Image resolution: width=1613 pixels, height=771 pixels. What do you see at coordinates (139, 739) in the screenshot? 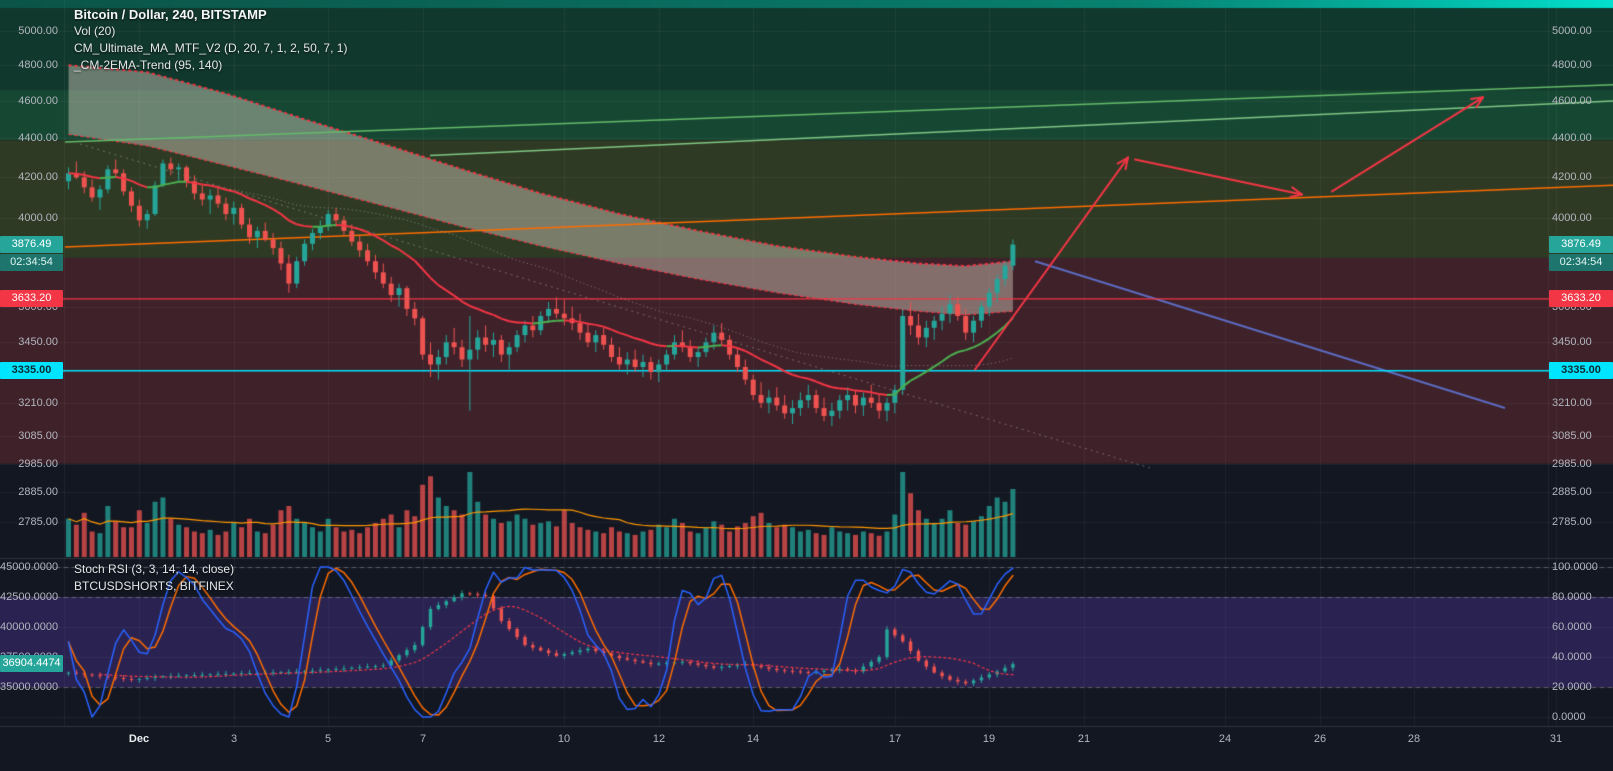
I see `time-tick-label: Dec` at bounding box center [139, 739].